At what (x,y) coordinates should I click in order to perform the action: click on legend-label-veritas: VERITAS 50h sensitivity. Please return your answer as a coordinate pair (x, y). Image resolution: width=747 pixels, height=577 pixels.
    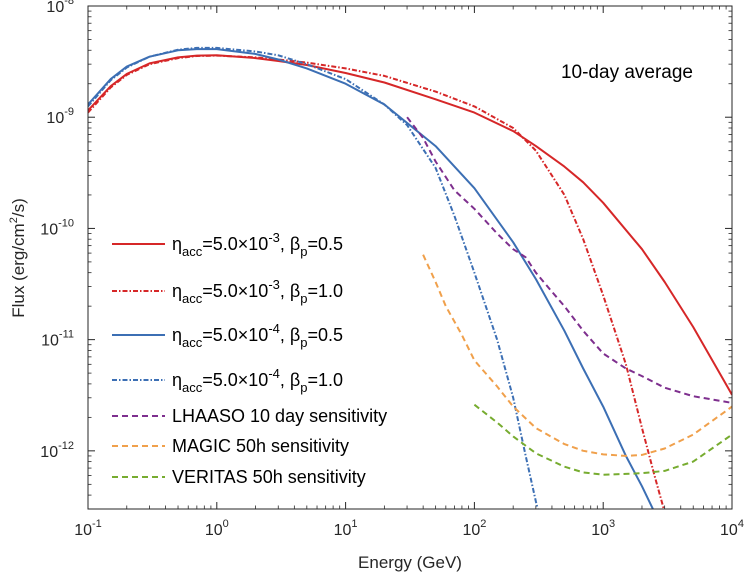
    Looking at the image, I should click on (269, 477).